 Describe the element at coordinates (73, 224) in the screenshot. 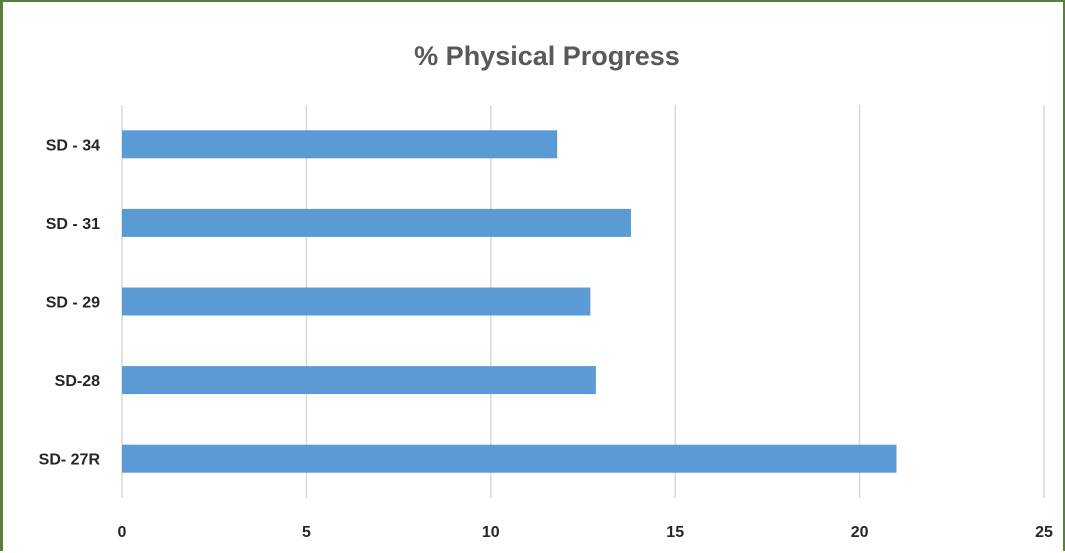

I see `category-label: SD - 31` at that location.